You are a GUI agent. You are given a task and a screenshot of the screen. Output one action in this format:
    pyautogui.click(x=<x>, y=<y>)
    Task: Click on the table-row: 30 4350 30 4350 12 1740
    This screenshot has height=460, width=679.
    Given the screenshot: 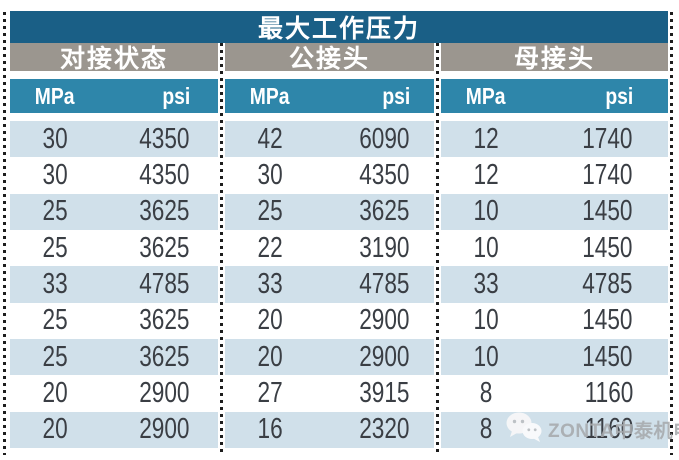 What is the action you would take?
    pyautogui.click(x=339, y=175)
    